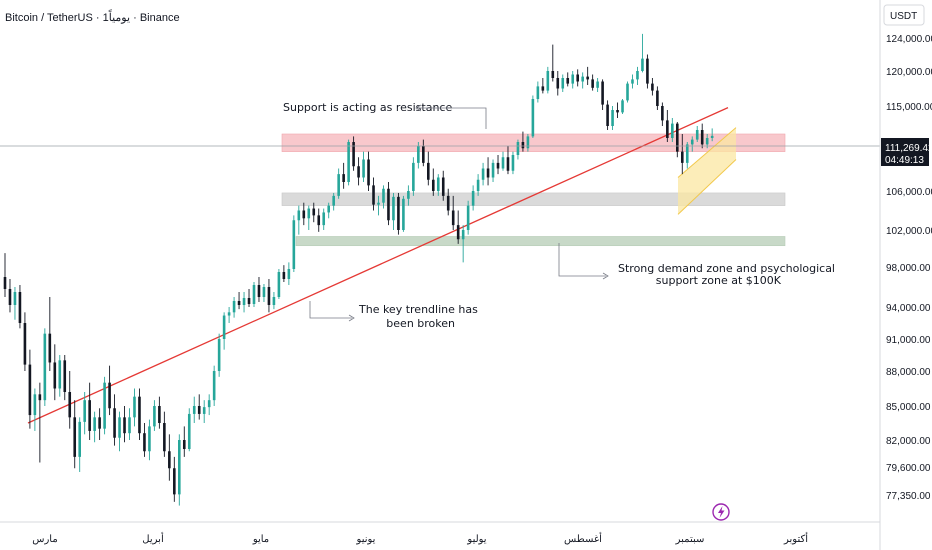 This screenshot has height=550, width=932. Describe the element at coordinates (707, 171) in the screenshot. I see `ascending-channel` at that location.